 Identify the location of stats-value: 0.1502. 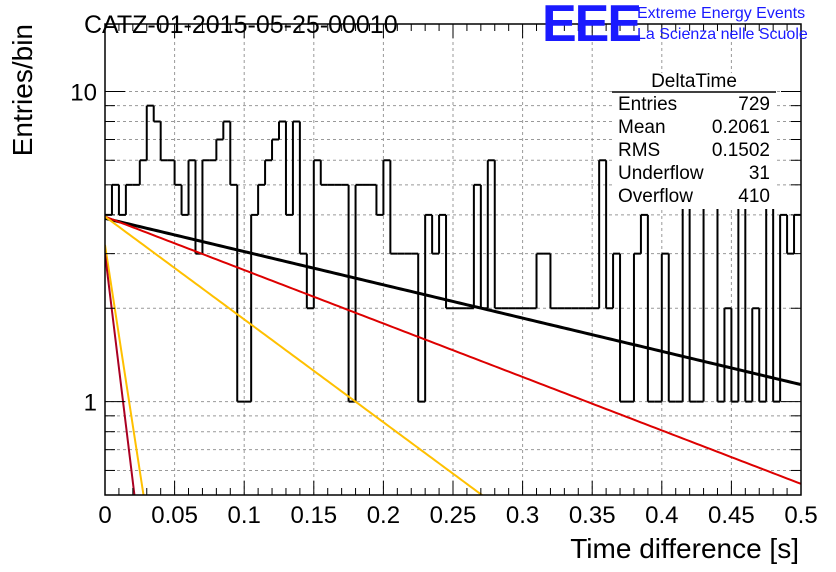
(741, 150).